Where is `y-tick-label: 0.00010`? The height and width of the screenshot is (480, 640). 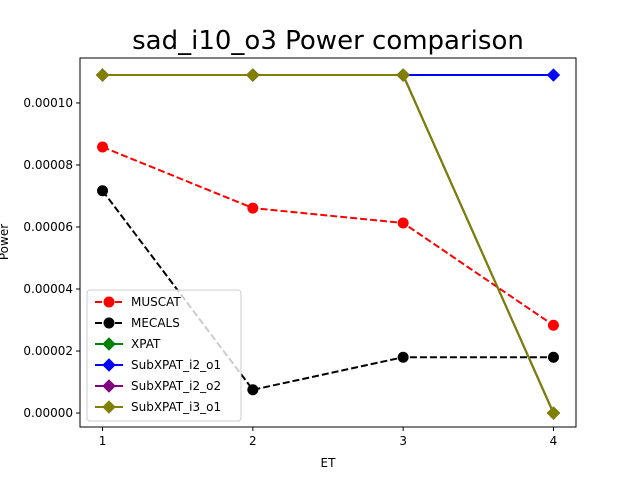
y-tick-label: 0.00010 is located at coordinates (48, 103).